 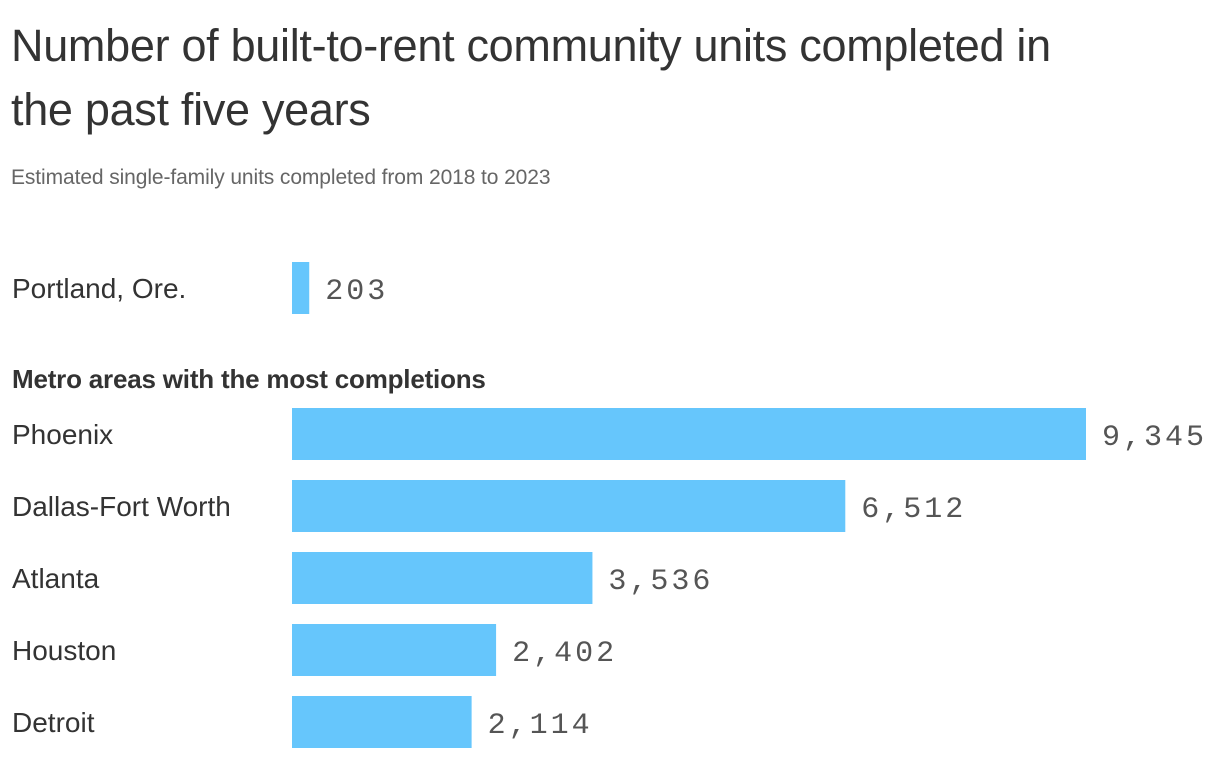 What do you see at coordinates (569, 506) in the screenshot?
I see `bar-dallas-fort-worth` at bounding box center [569, 506].